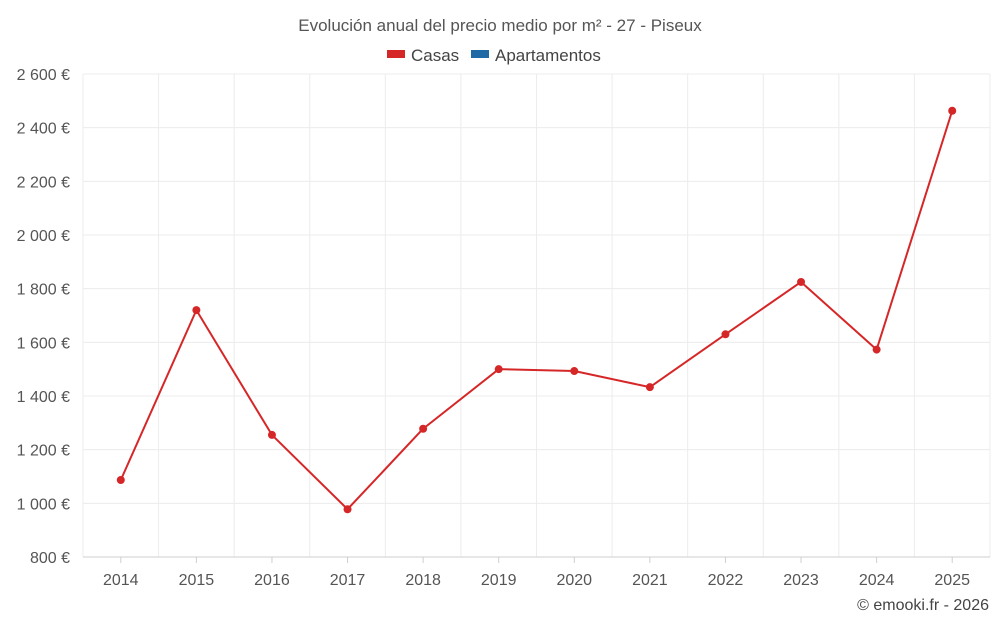 The image size is (1000, 625). What do you see at coordinates (348, 580) in the screenshot?
I see `x-tick-label: 2017` at bounding box center [348, 580].